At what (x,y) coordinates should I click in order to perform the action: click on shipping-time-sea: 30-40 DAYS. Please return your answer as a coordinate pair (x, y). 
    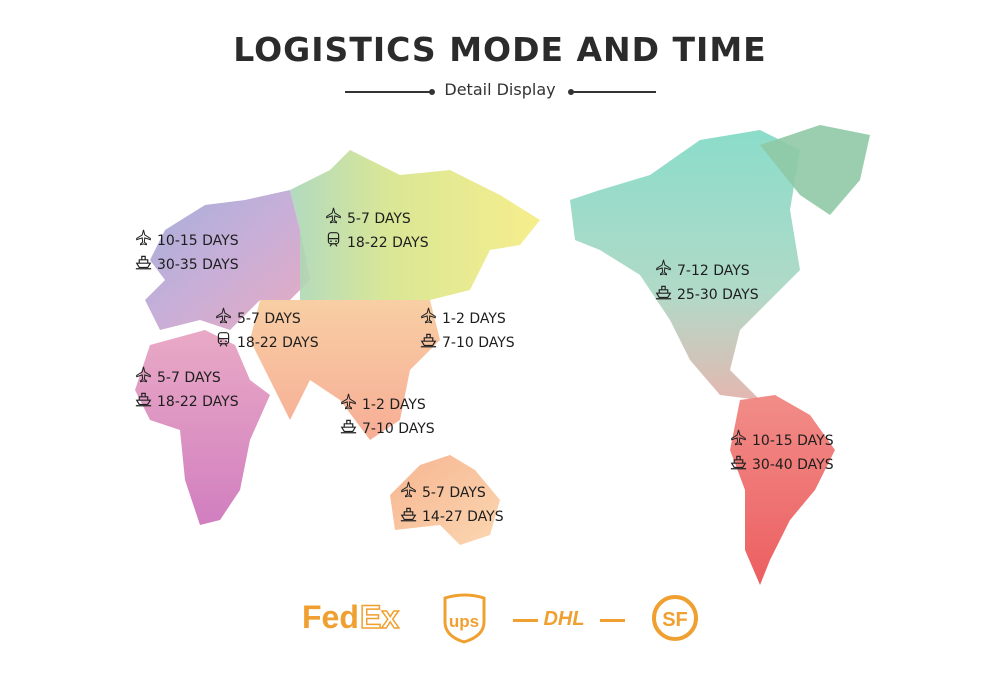
    Looking at the image, I should click on (782, 465).